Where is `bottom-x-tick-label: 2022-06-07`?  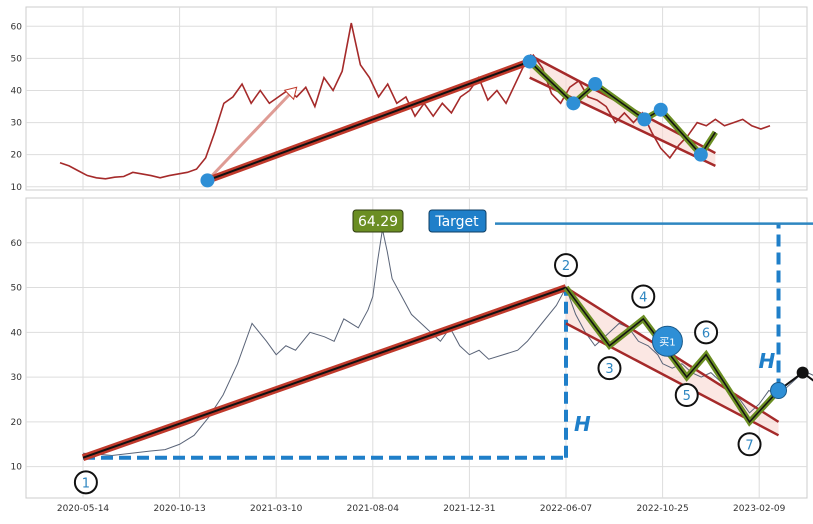
bottom-x-tick-label: 2022-06-07 is located at coordinates (566, 509).